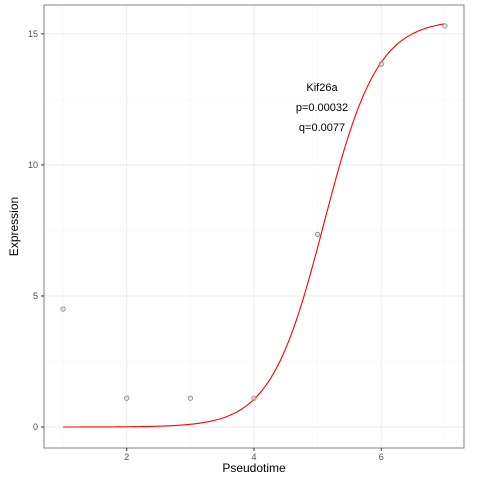 The image size is (480, 480). Describe the element at coordinates (381, 457) in the screenshot. I see `x-tick-label: 6` at that location.